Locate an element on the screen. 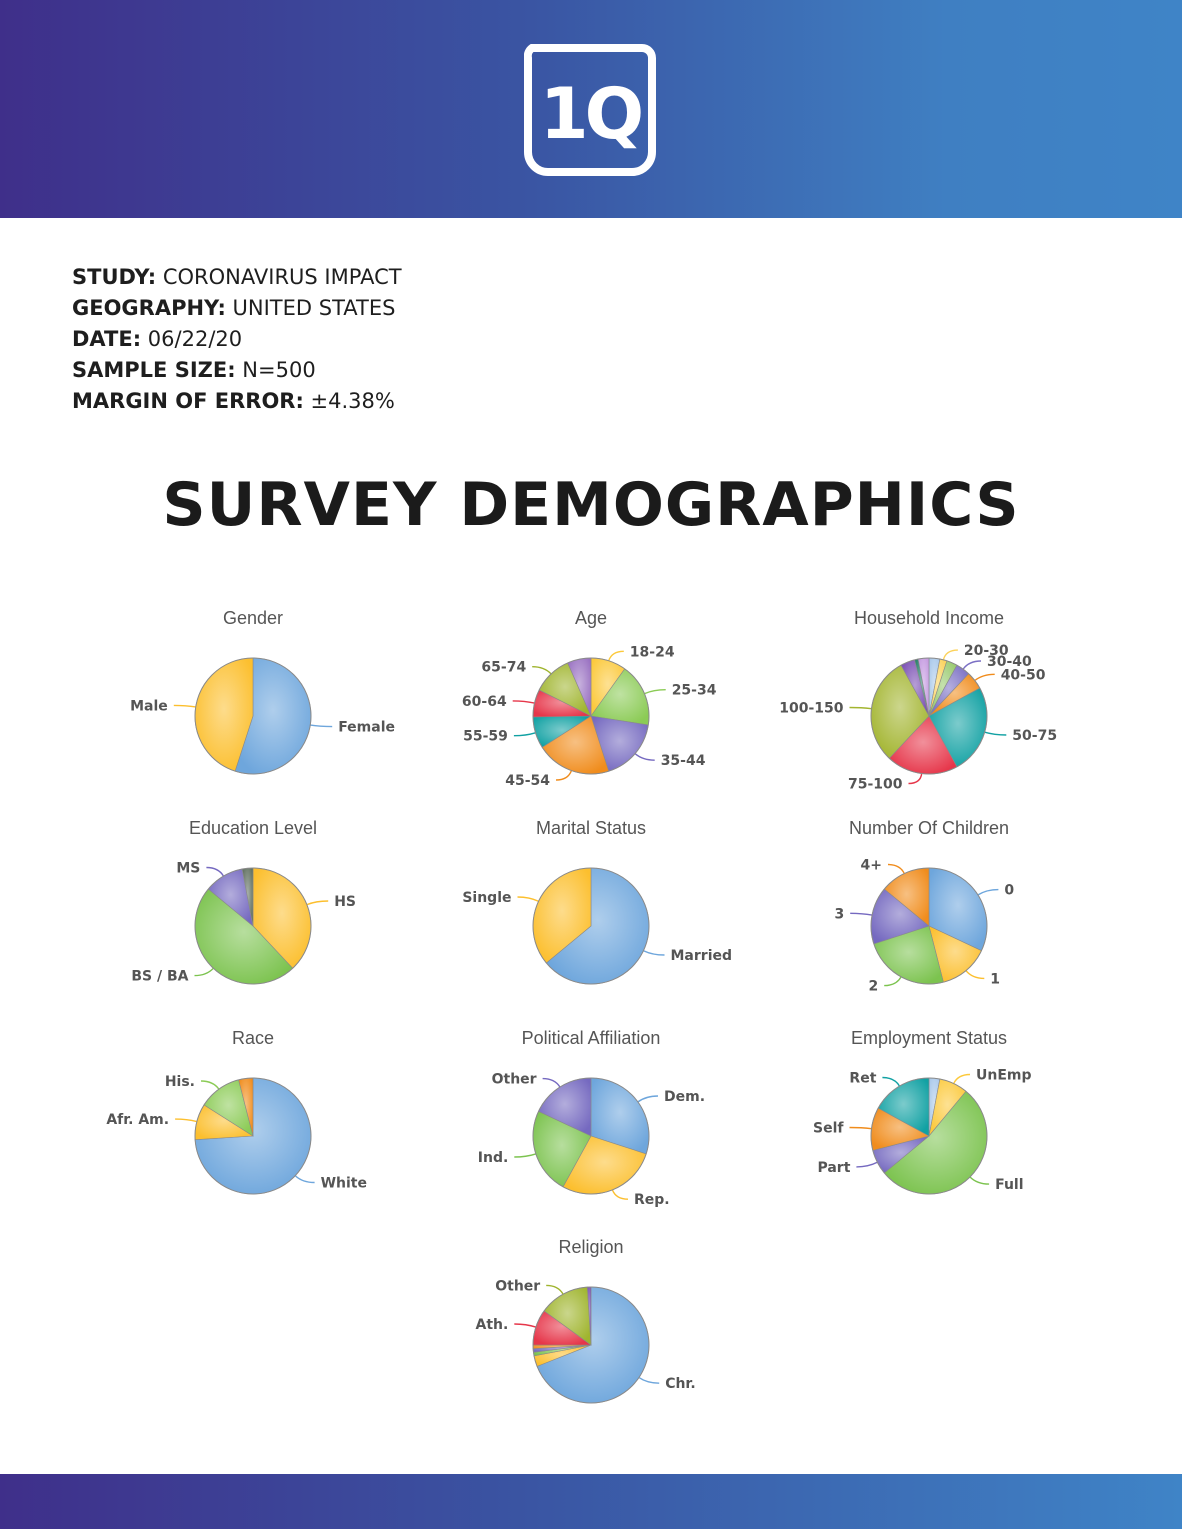  political-affiliation-slice-rep is located at coordinates (604, 1165).